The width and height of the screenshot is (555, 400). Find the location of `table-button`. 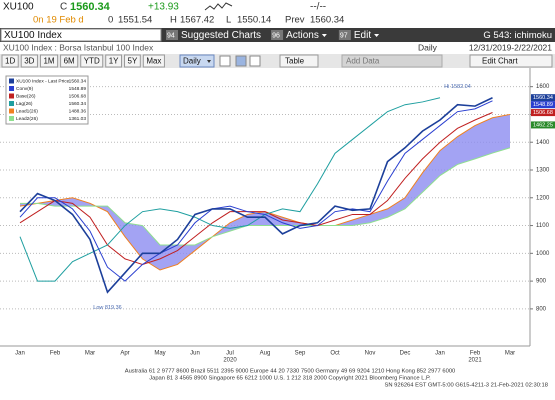

table-button is located at coordinates (299, 61).